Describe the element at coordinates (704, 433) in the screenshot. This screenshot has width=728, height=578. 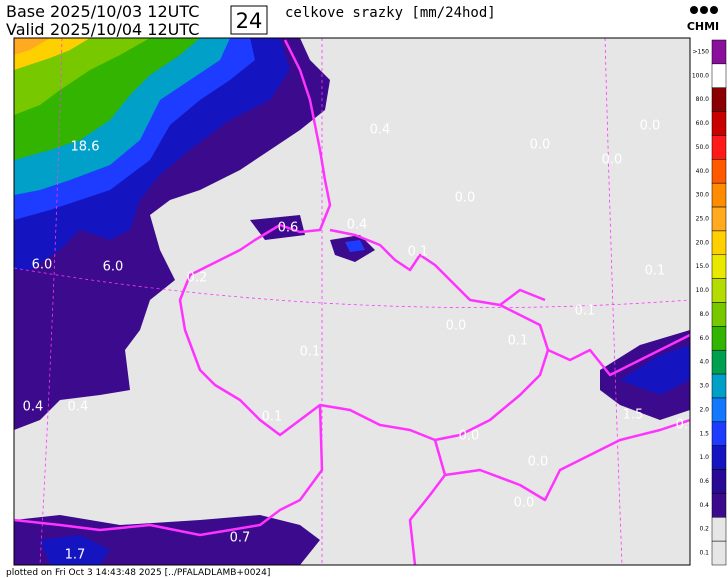
I see `legend-label: 1.5` at that location.